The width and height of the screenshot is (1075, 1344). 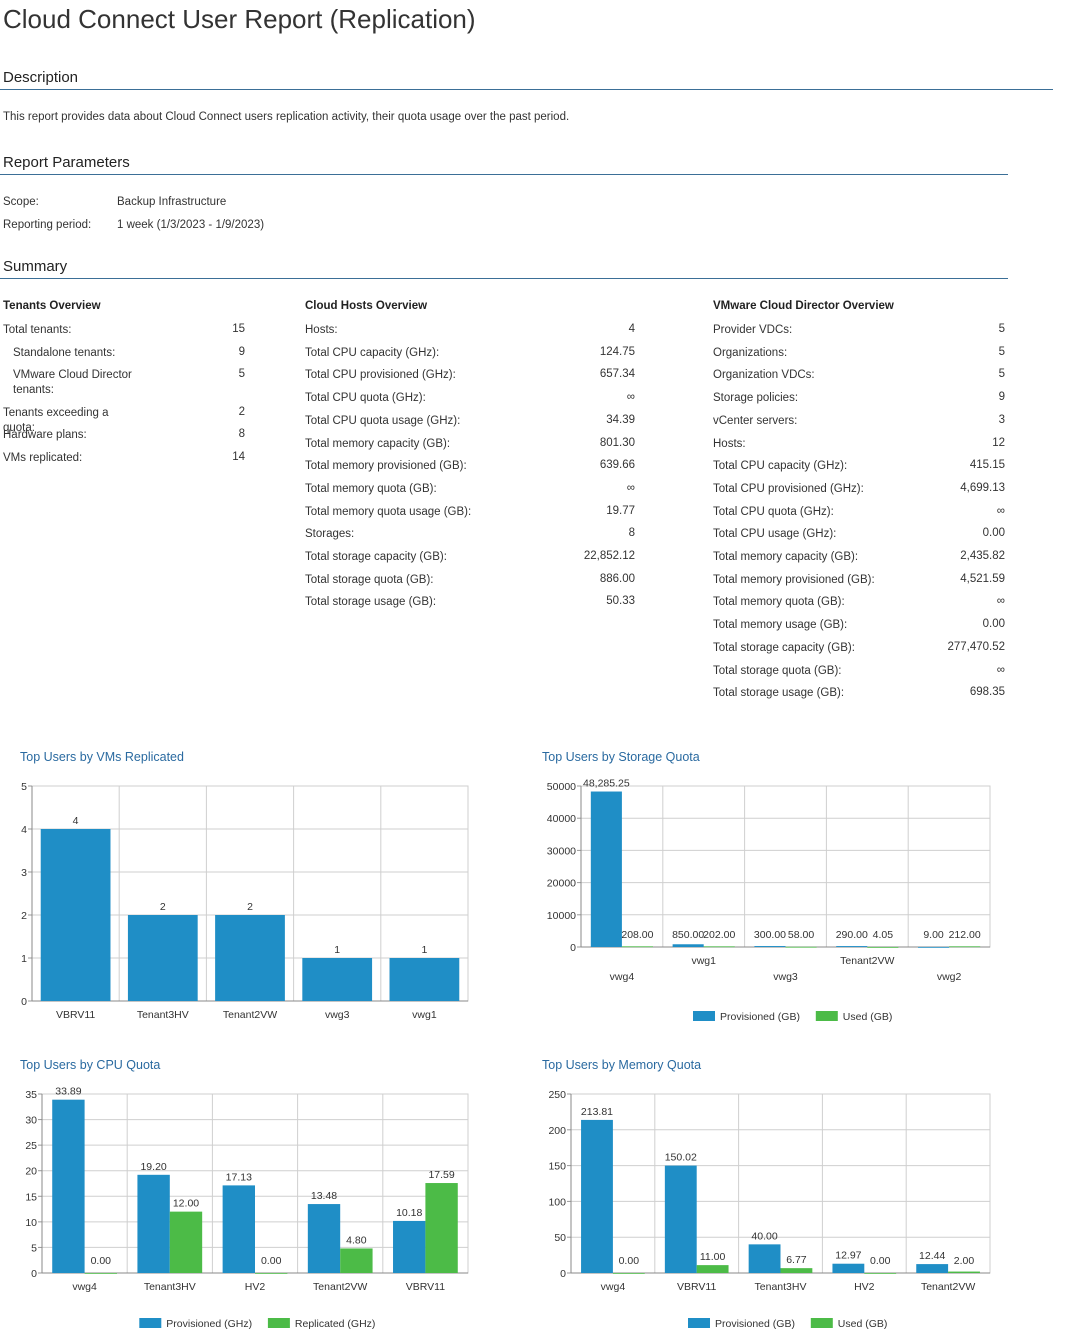 What do you see at coordinates (617, 465) in the screenshot?
I see `summary-row-value: 639.66` at bounding box center [617, 465].